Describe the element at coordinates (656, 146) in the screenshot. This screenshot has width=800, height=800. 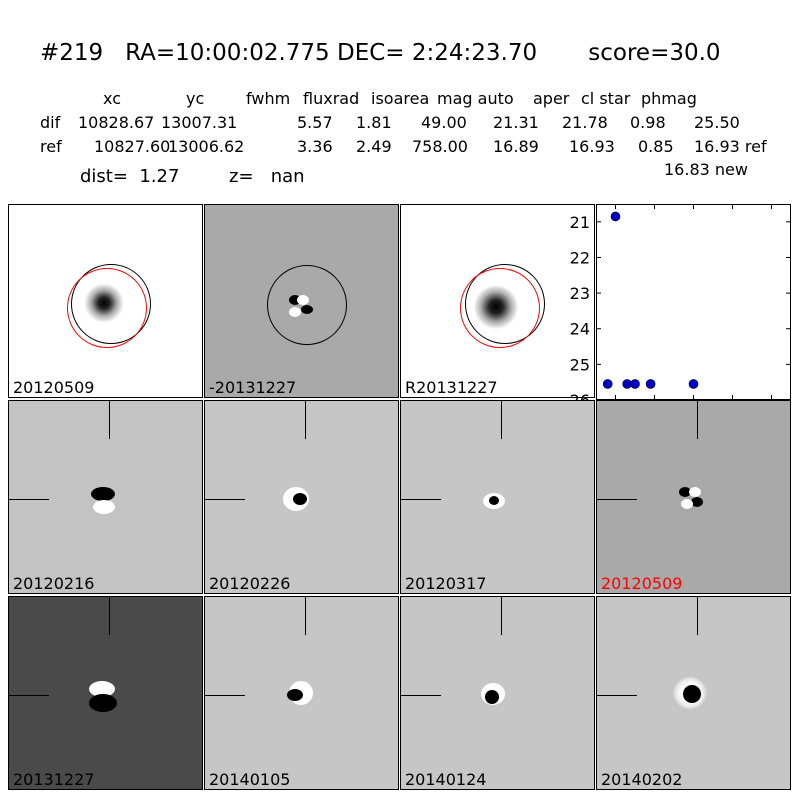
I see `table-cell: 0.85` at that location.